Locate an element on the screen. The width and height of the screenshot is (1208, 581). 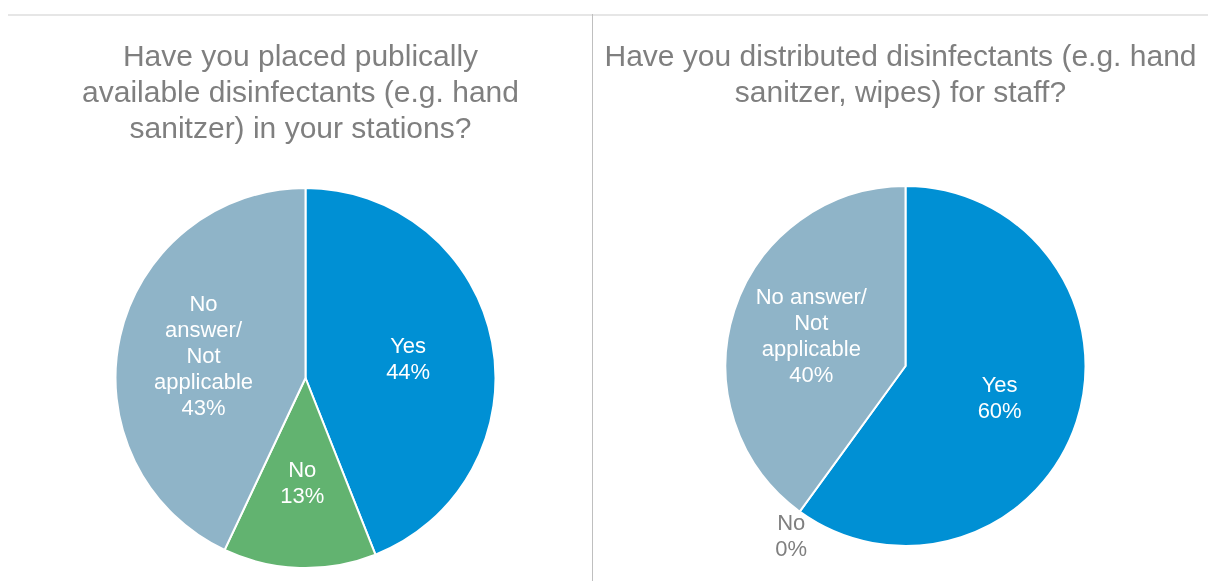
chart-title: Have you placed publically available disinfectants (e.g. hand sanitzer) in your stations? is located at coordinates (300, 92).